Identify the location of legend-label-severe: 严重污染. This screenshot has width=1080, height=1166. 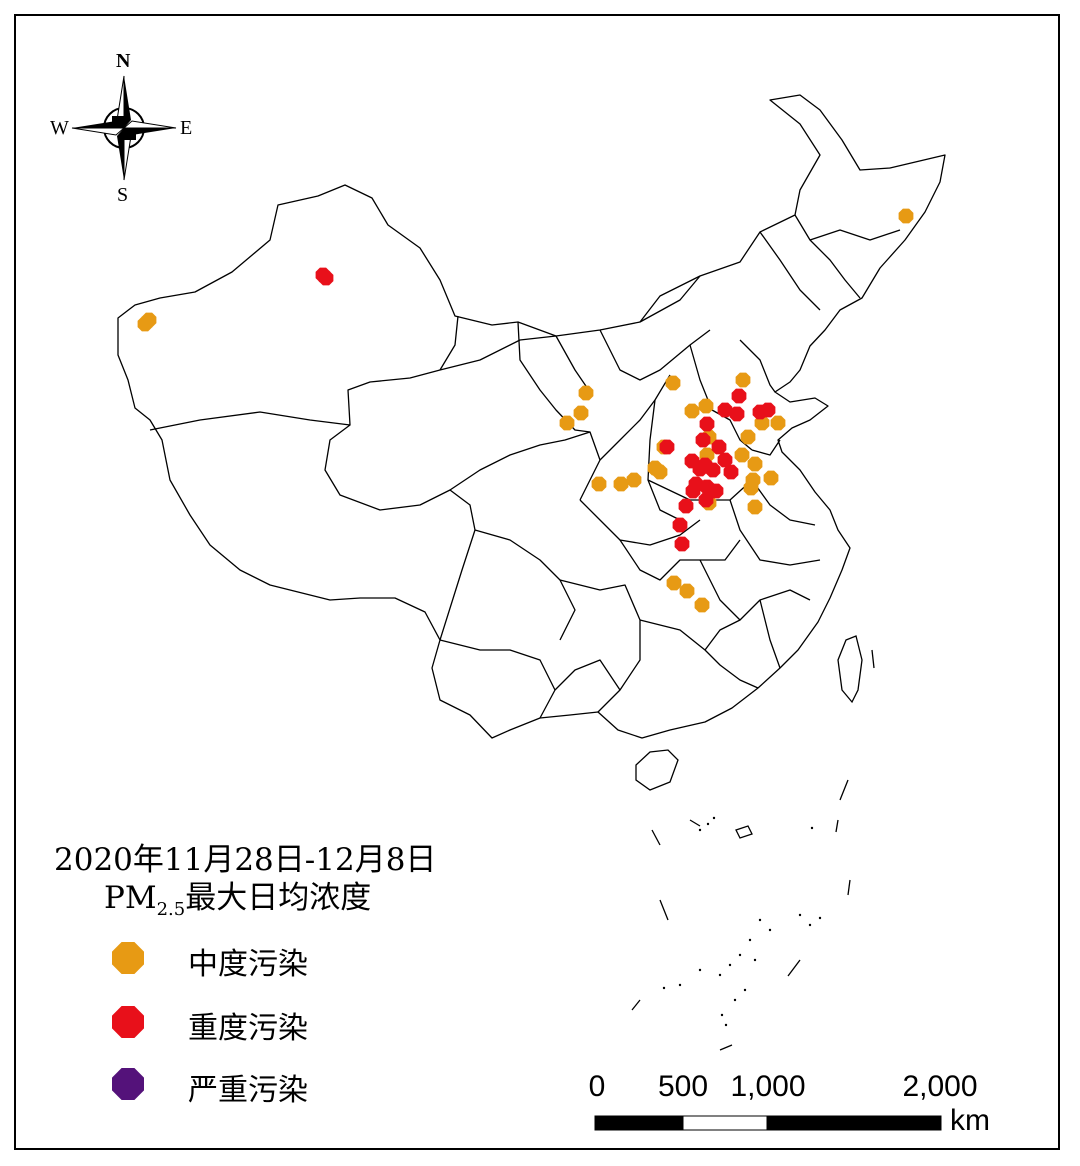
(248, 1090).